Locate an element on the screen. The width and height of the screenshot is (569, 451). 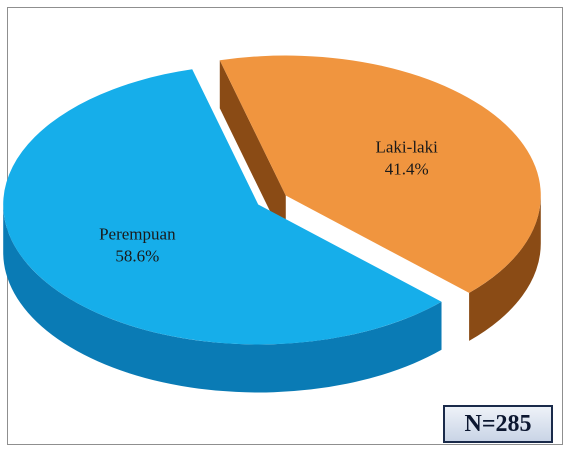
sample-size-box: N=285 is located at coordinates (498, 424).